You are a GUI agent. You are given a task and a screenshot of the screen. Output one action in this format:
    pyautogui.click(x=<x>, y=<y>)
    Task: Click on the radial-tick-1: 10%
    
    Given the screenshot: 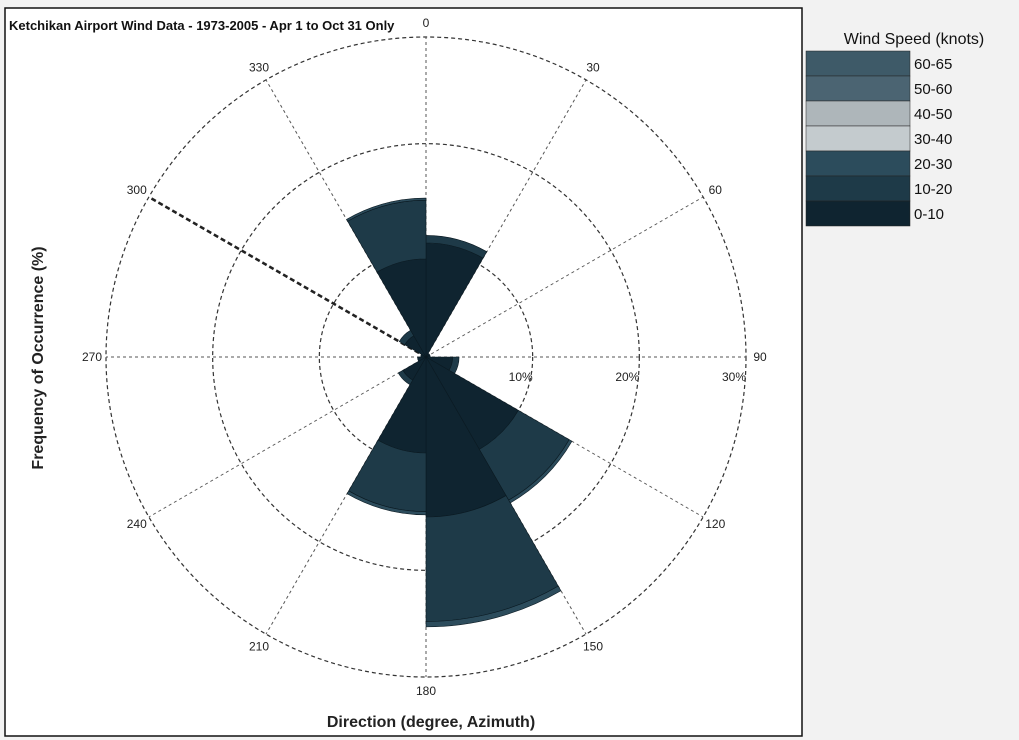 What is the action you would take?
    pyautogui.click(x=521, y=377)
    